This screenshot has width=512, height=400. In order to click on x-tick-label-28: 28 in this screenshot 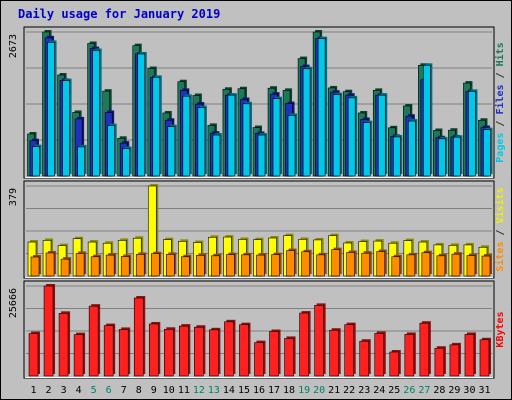, I will do `click(439, 390)`.